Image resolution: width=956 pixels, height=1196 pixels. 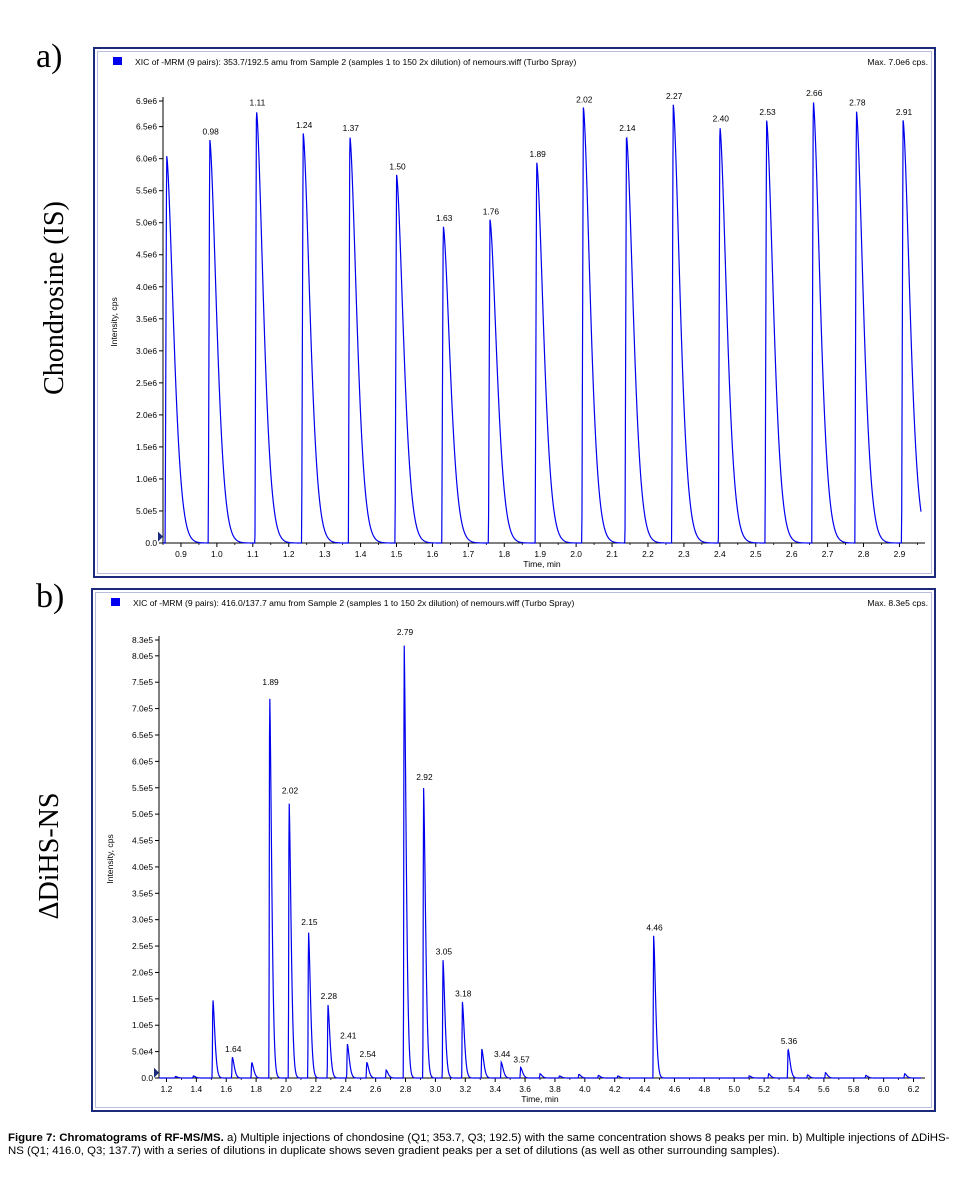 What do you see at coordinates (142, 867) in the screenshot?
I see `y-tick-label: 4.0e5` at bounding box center [142, 867].